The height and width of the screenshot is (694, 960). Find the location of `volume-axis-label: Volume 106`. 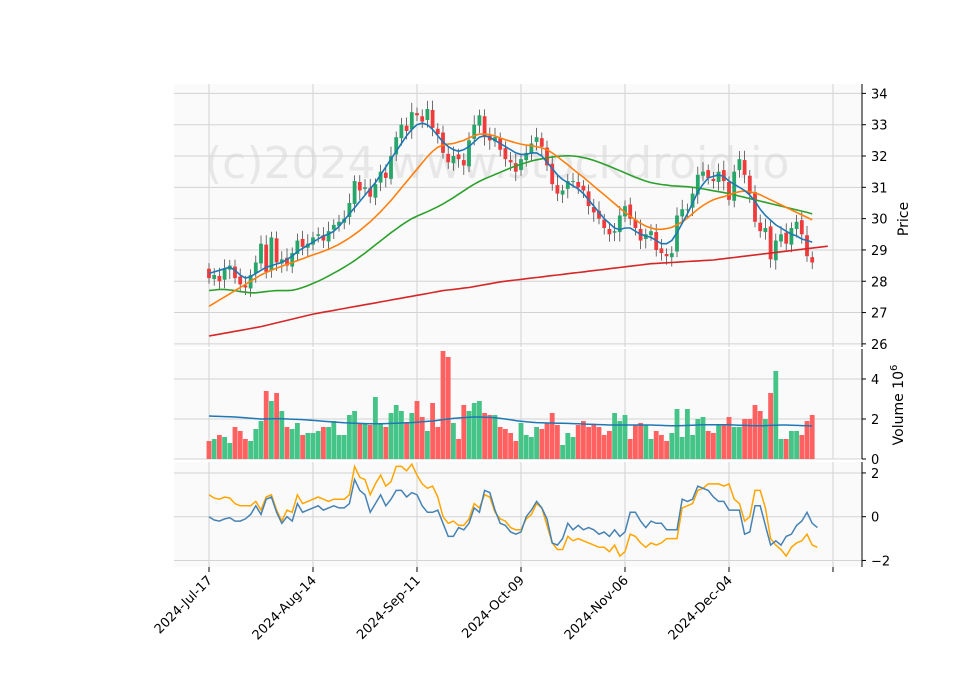

volume-axis-label: Volume 106 is located at coordinates (898, 405).